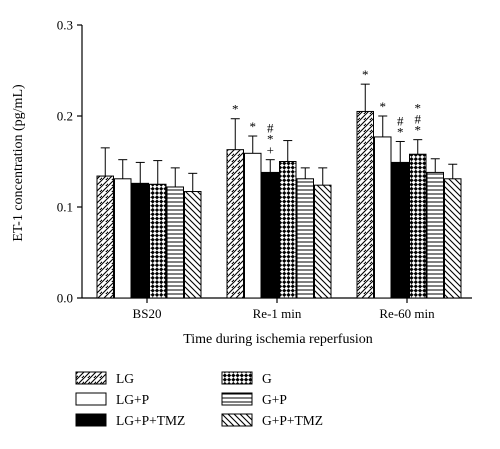 Image resolution: width=500 pixels, height=449 pixels. I want to click on y-tick-label: 0.2, so click(65, 116).